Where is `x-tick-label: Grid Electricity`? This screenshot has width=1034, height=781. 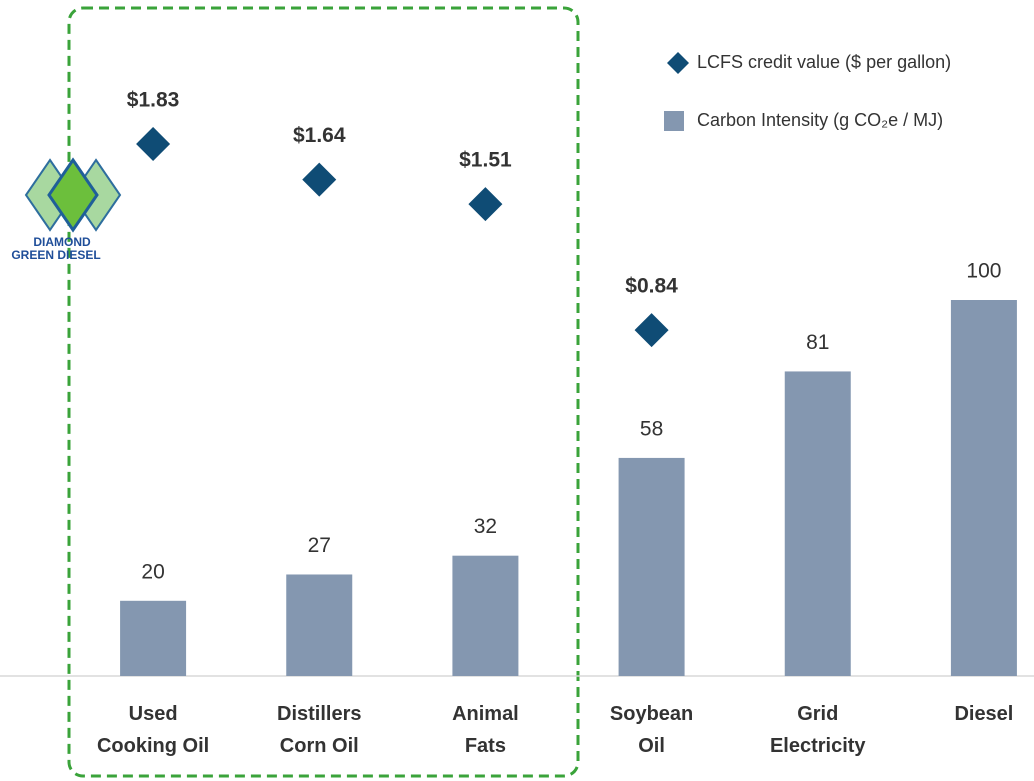
x-tick-label: Grid Electricity is located at coordinates (818, 730).